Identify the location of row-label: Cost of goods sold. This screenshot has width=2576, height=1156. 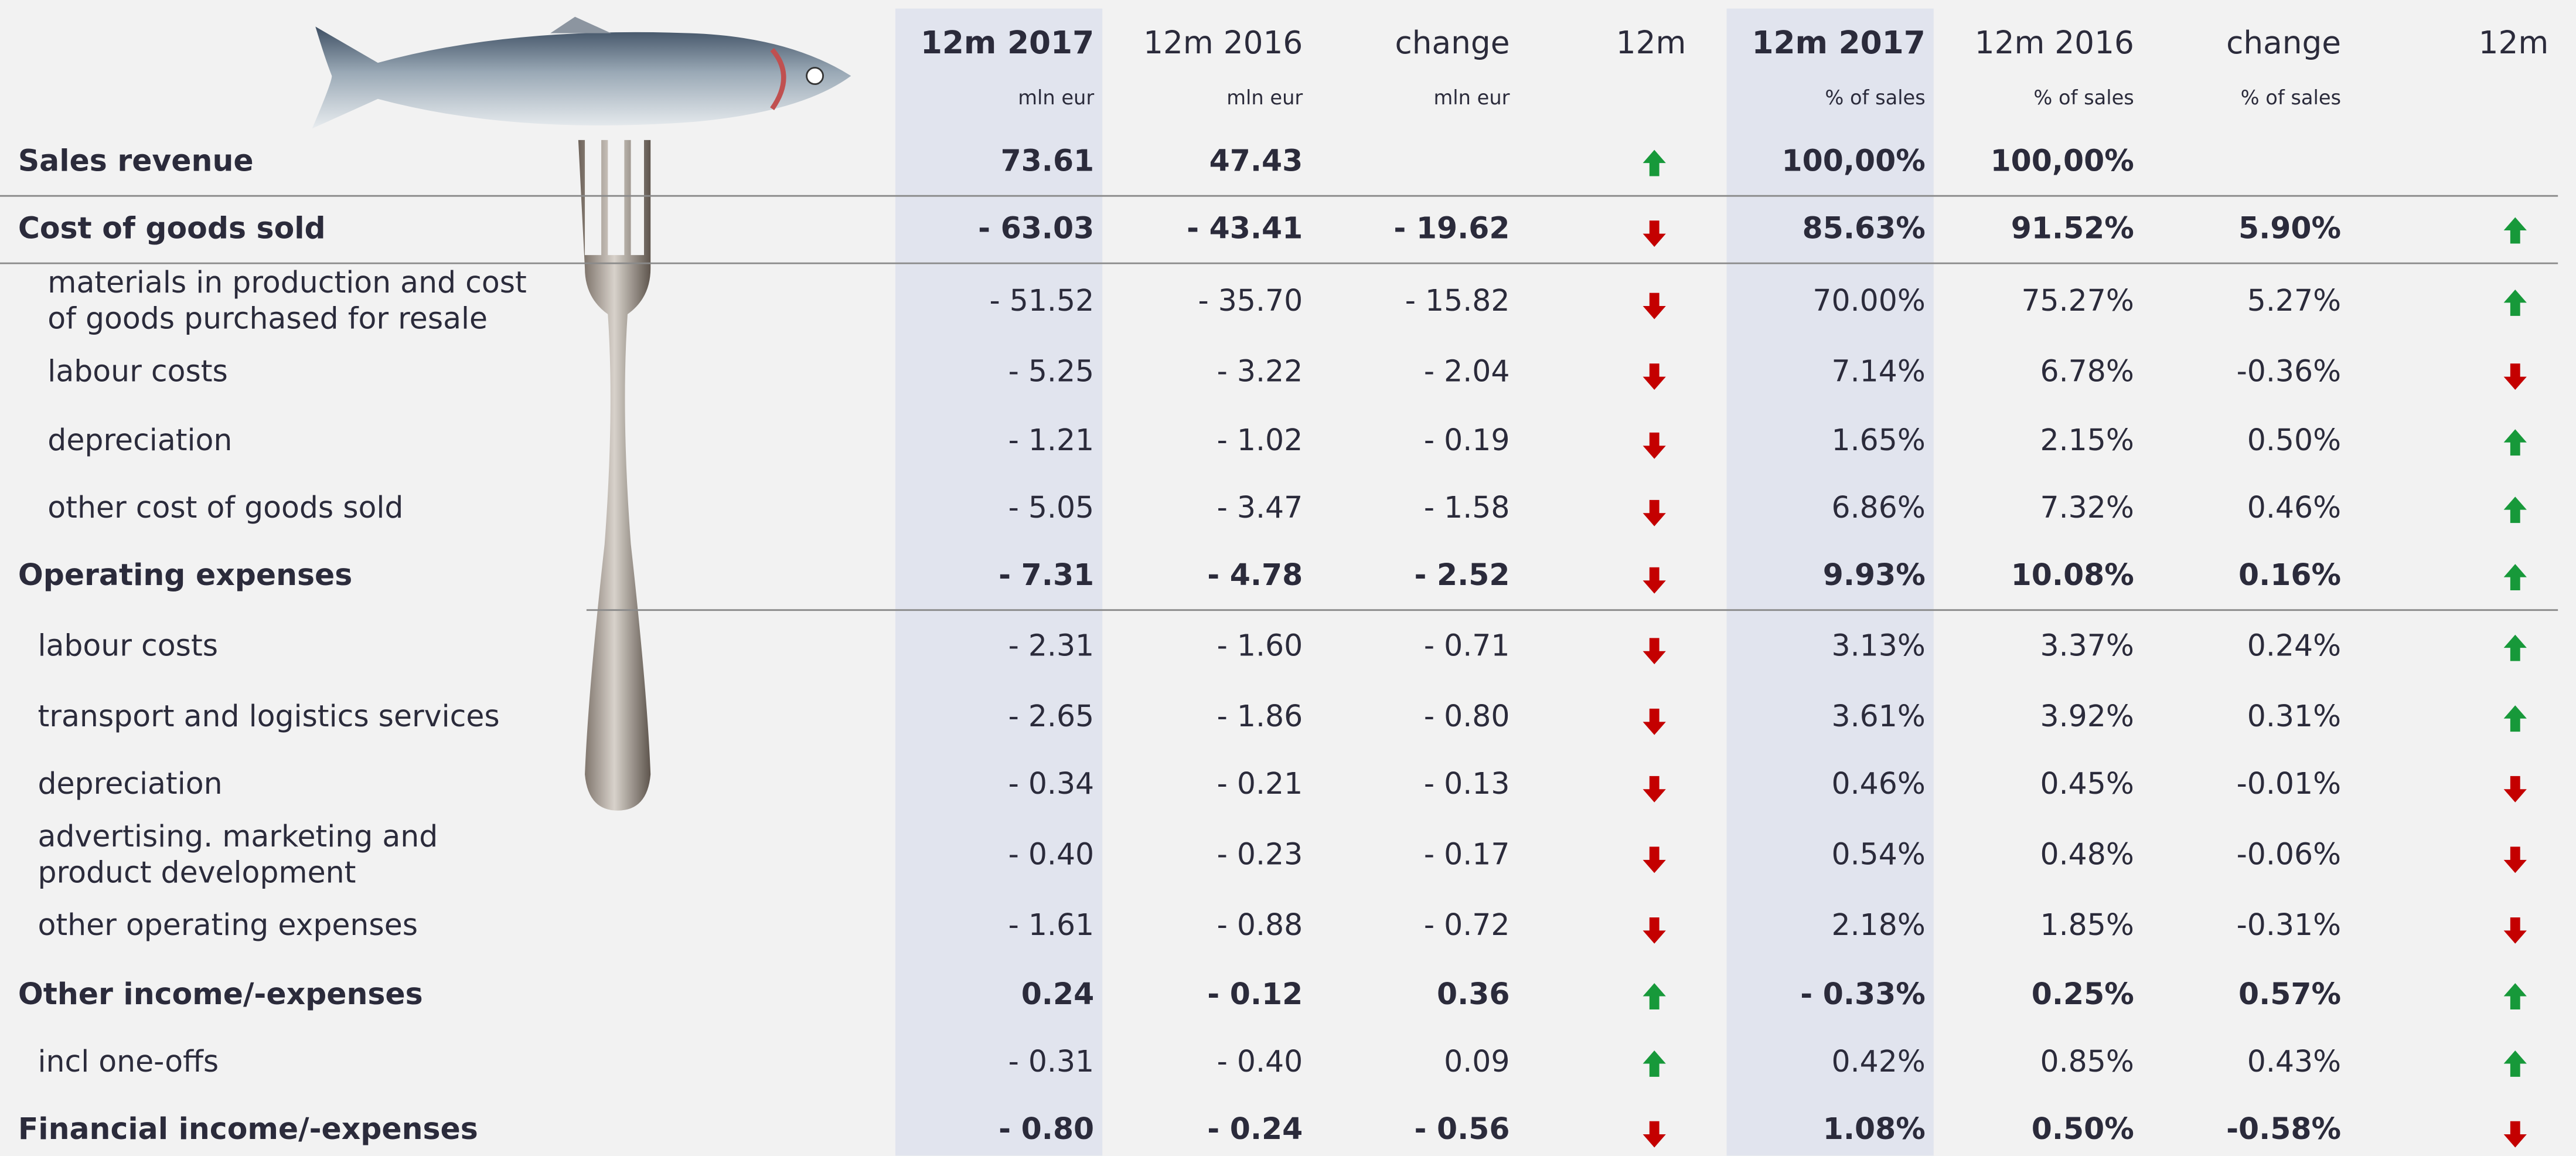
(172, 228).